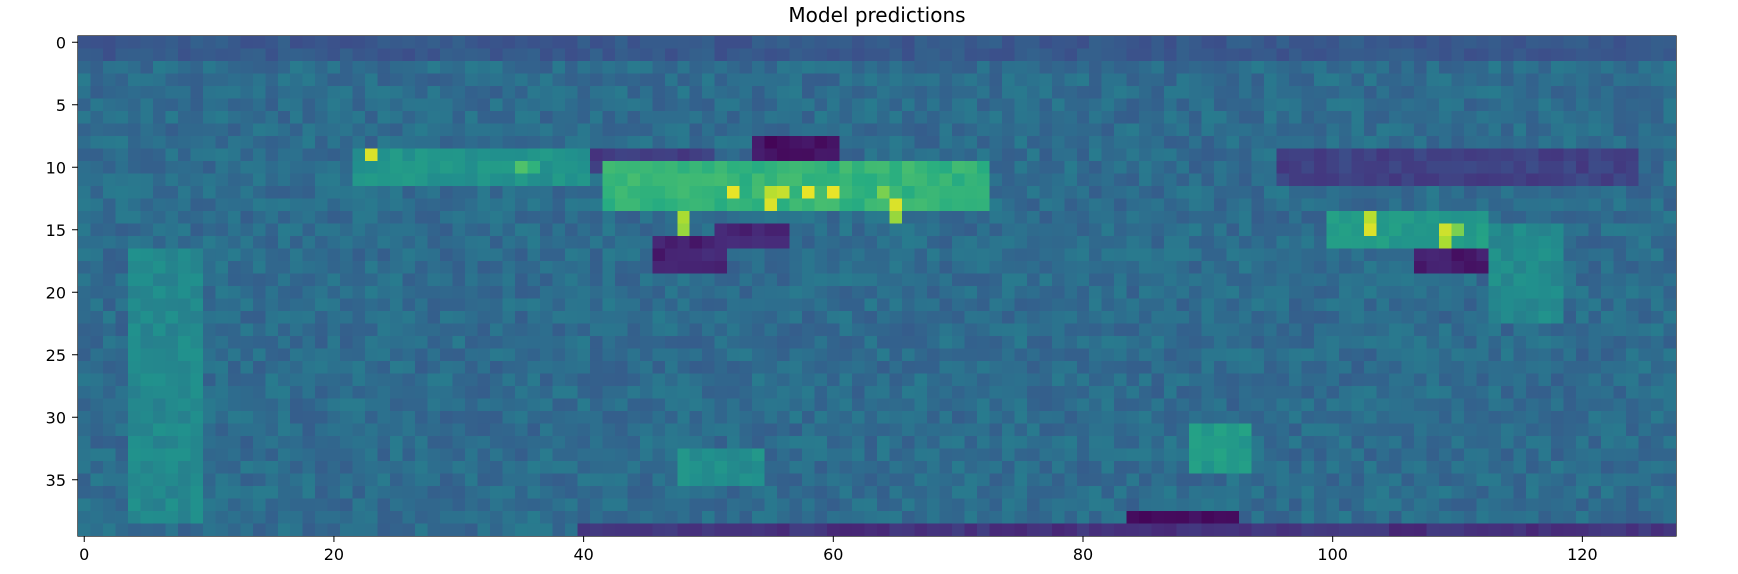  What do you see at coordinates (876, 15) in the screenshot?
I see `chart-title: Model predictions` at bounding box center [876, 15].